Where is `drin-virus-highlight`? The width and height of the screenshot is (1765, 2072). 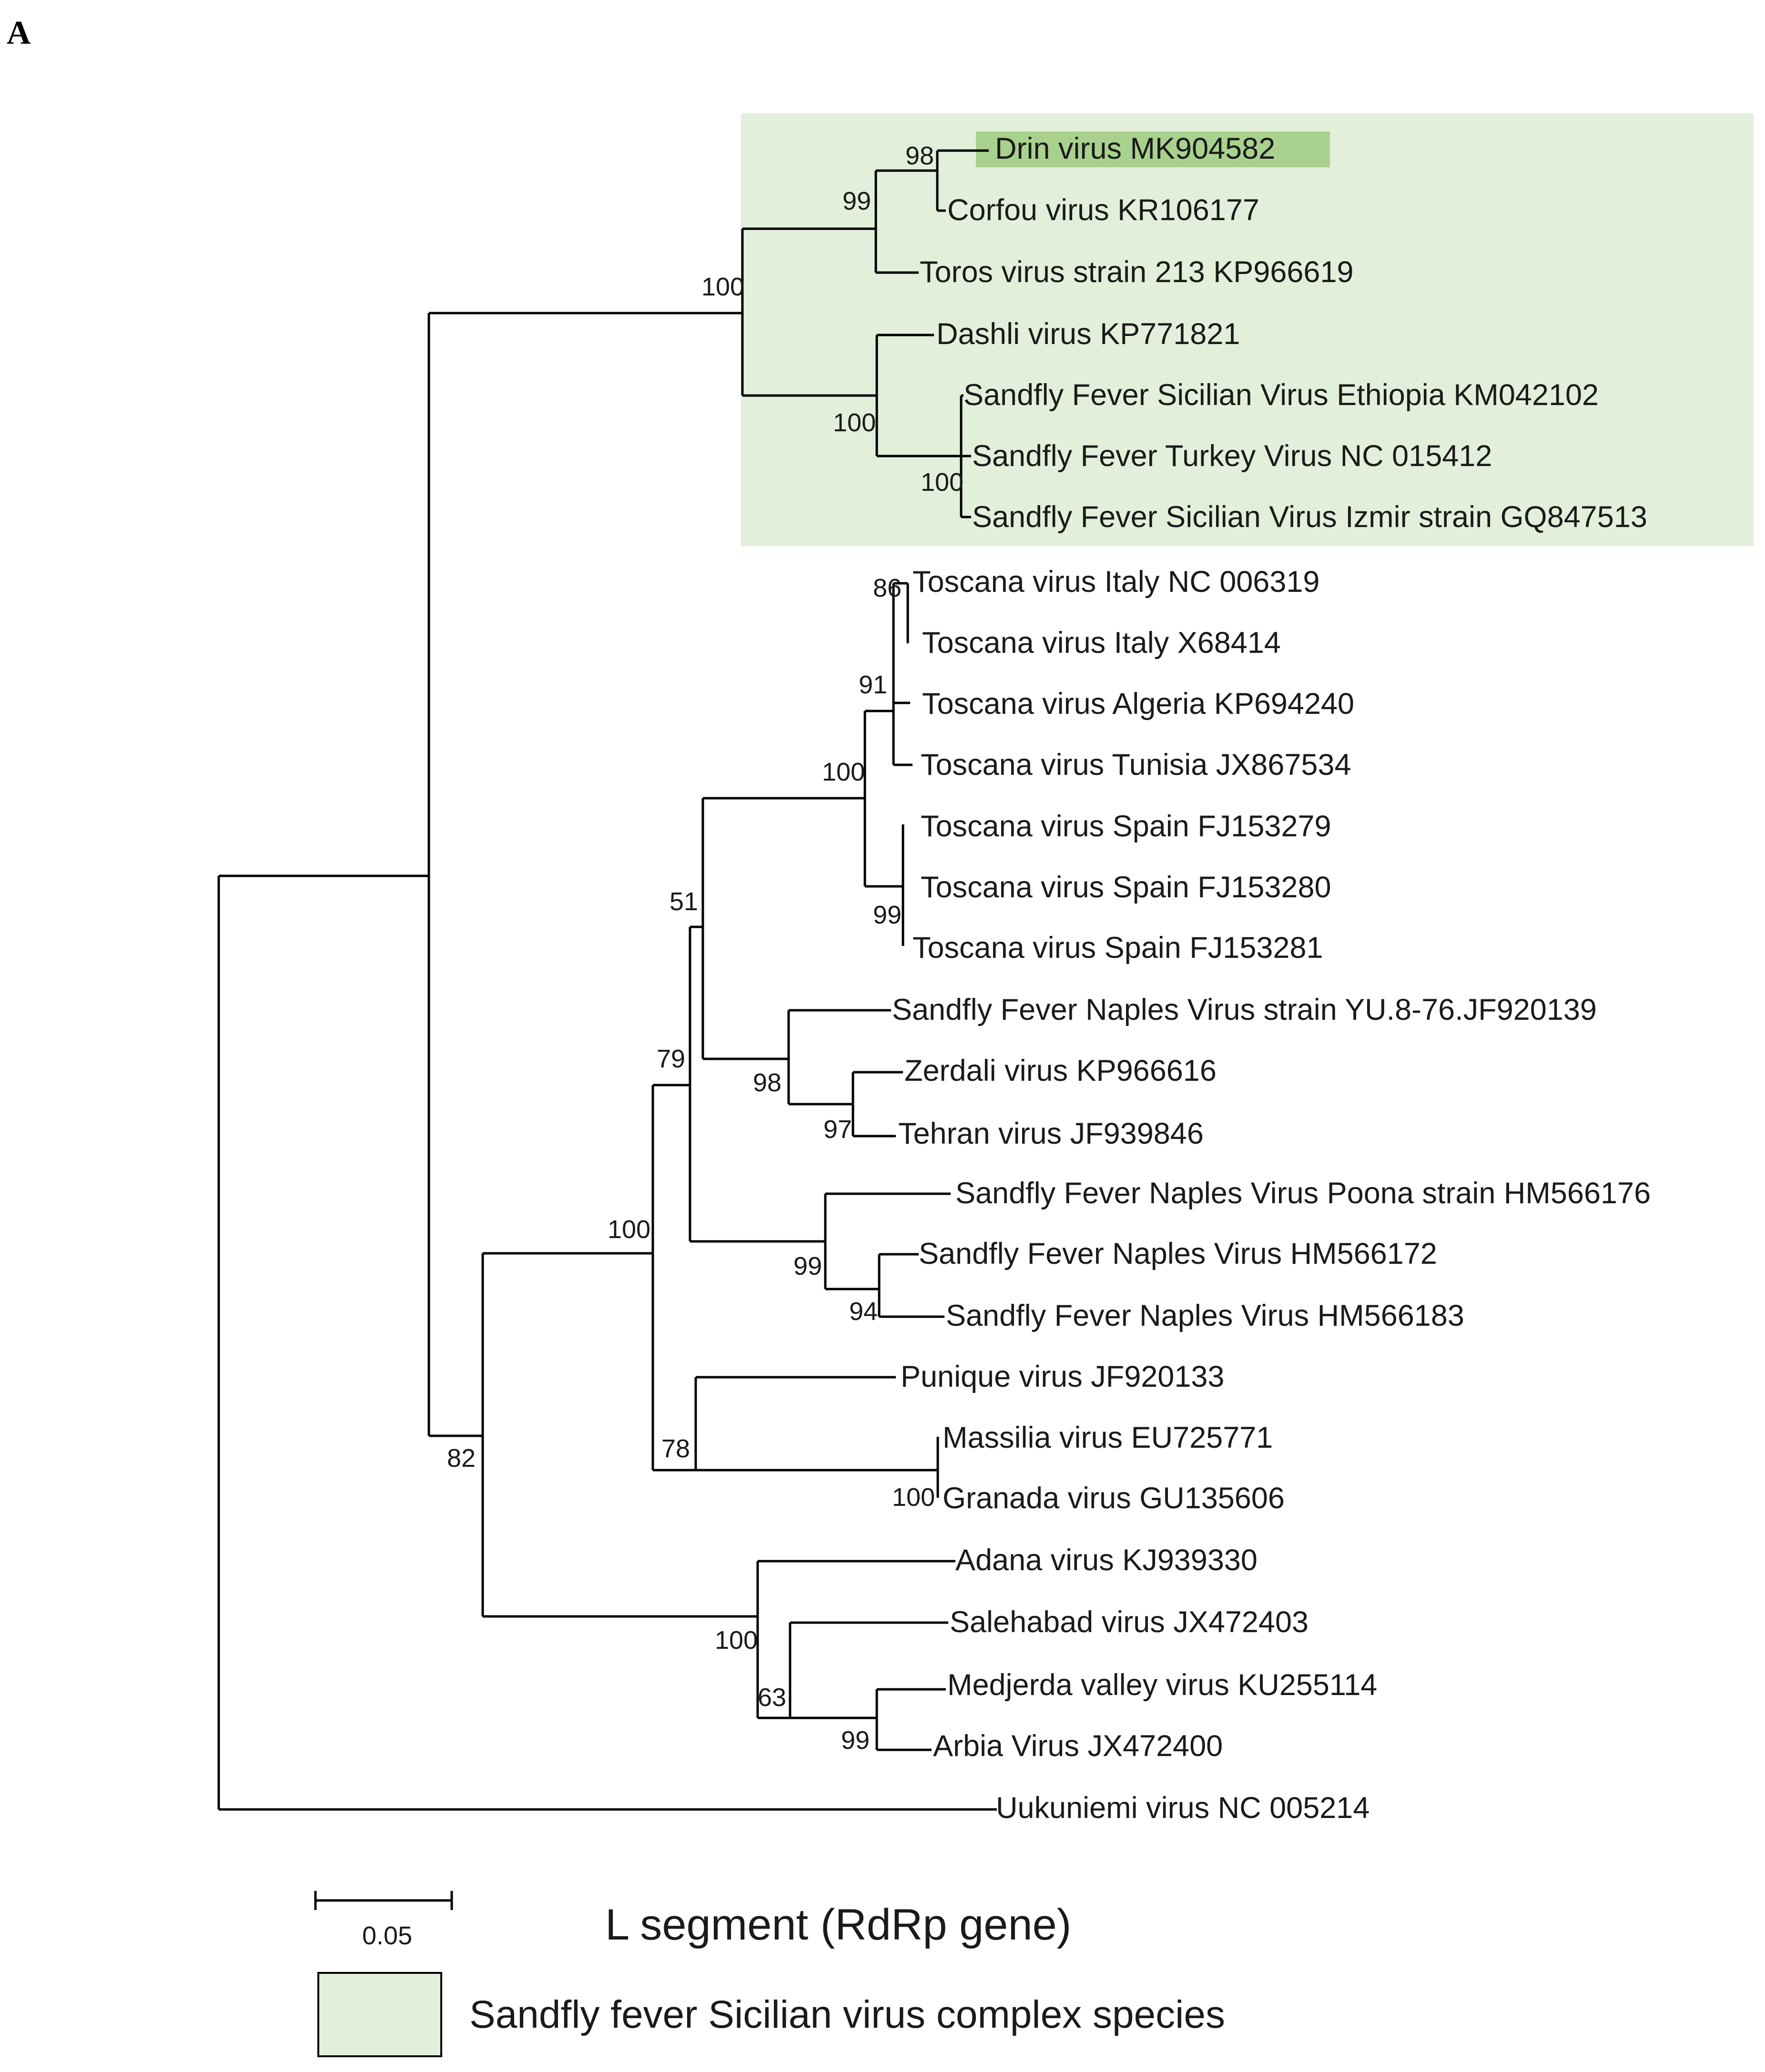 drin-virus-highlight is located at coordinates (1153, 149).